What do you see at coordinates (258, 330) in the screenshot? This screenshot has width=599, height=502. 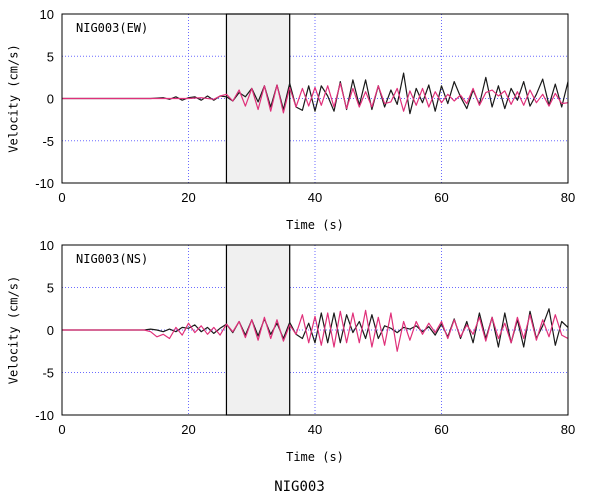 I see `highlight-window` at bounding box center [258, 330].